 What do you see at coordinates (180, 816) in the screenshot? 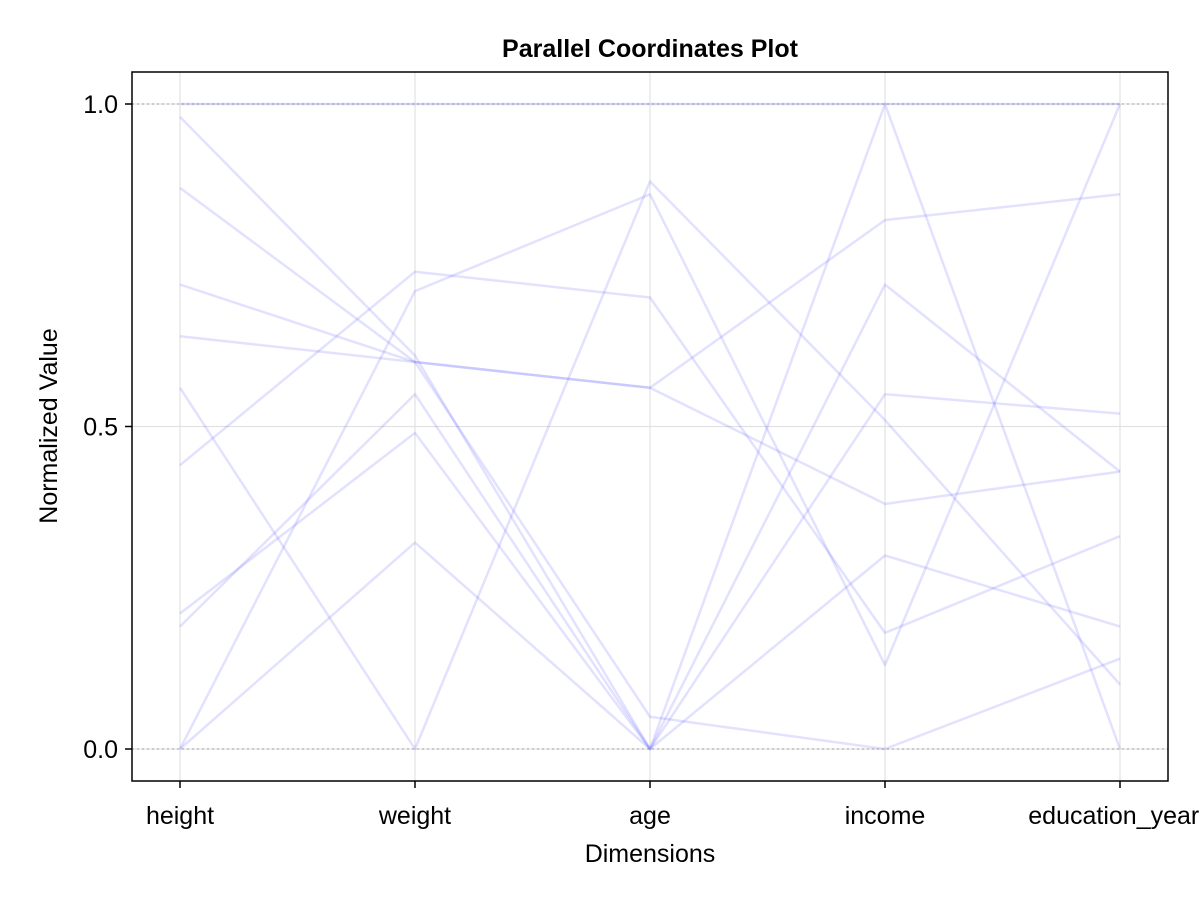
I see `x-tick-label: height` at bounding box center [180, 816].